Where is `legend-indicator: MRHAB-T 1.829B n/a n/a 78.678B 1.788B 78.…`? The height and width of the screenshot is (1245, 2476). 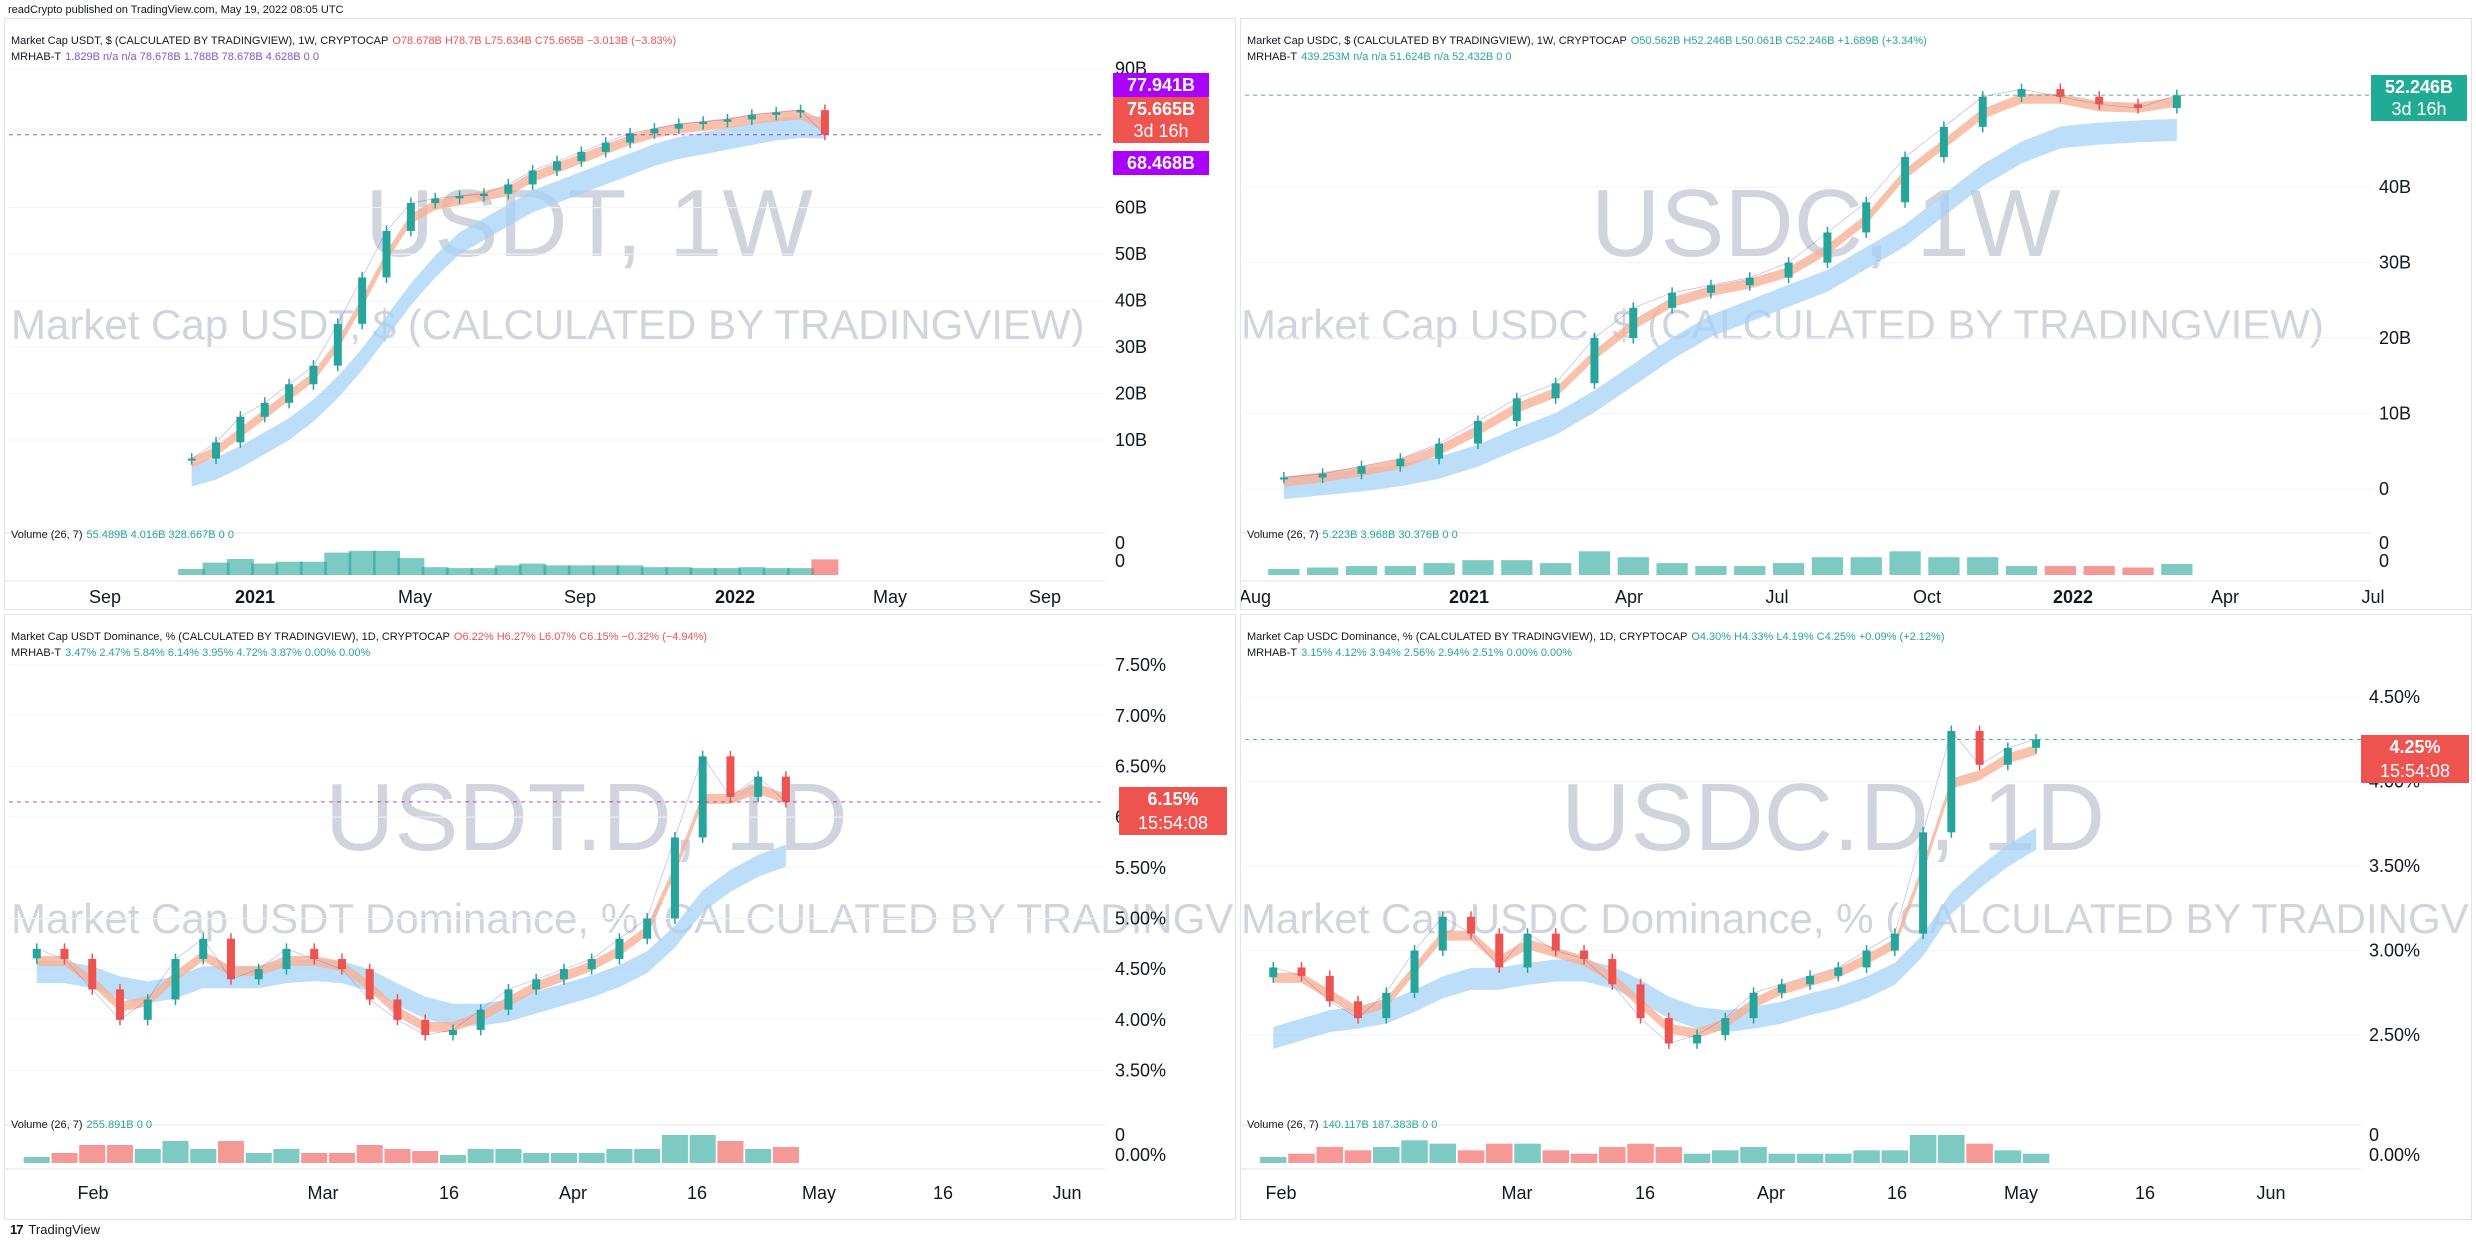 legend-indicator: MRHAB-T 1.829B n/a n/a 78.678B 1.788B 78.… is located at coordinates (165, 57).